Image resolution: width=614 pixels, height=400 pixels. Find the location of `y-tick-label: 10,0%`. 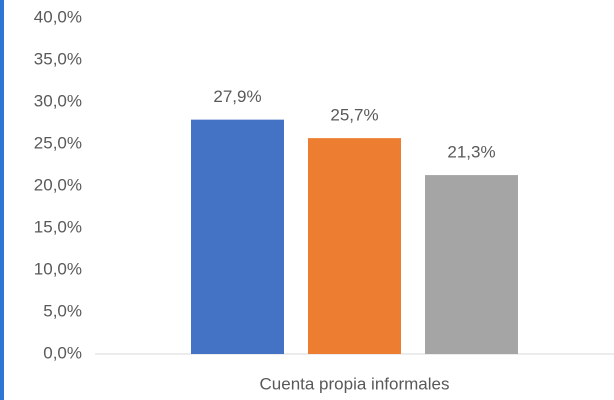

y-tick-label: 10,0% is located at coordinates (58, 268).